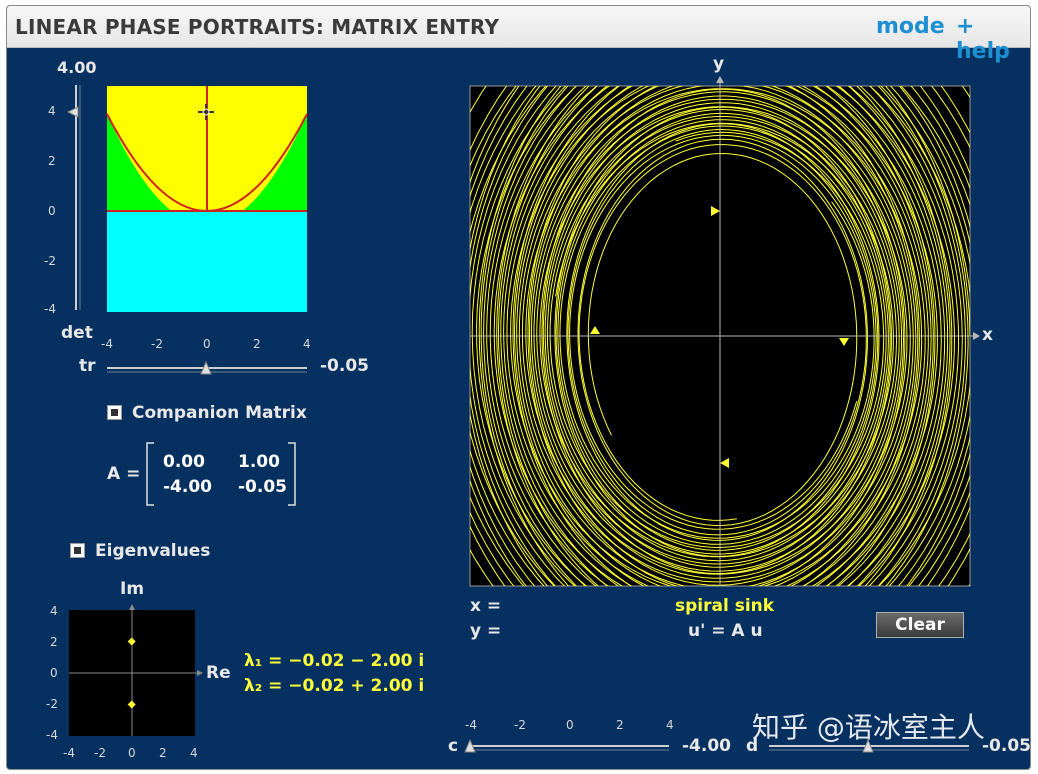 This screenshot has height=774, width=1038. What do you see at coordinates (207, 169) in the screenshot?
I see `region-below-parabola` at bounding box center [207, 169].